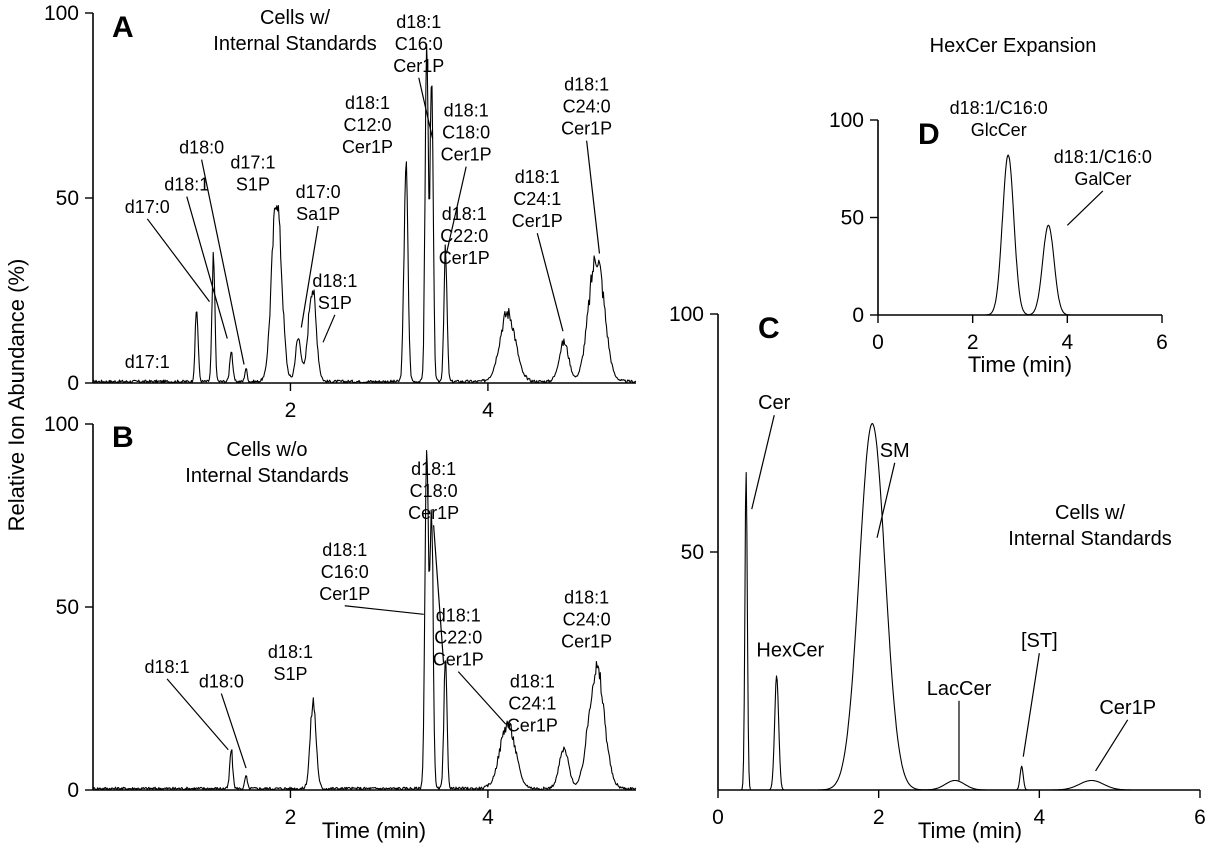 The width and height of the screenshot is (1209, 857). Describe the element at coordinates (774, 403) in the screenshot. I see `peak-annotation: Cer` at that location.